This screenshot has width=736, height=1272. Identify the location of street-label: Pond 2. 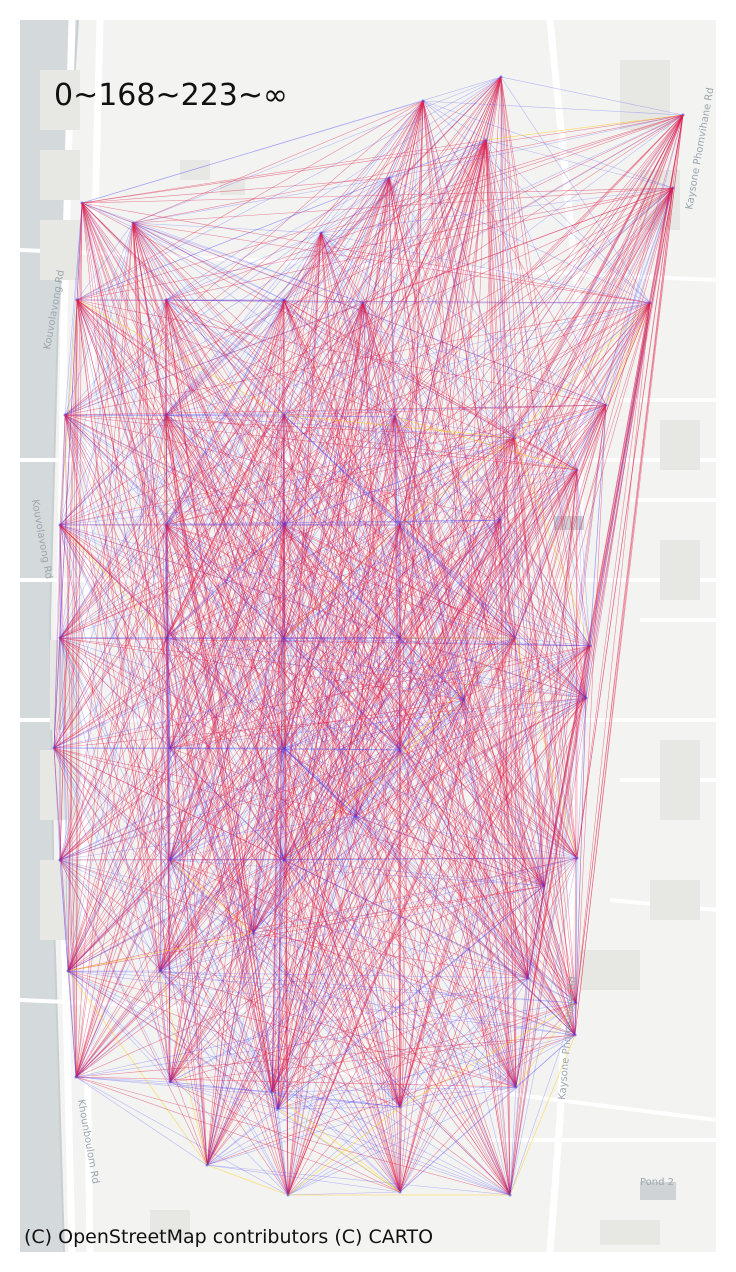
(657, 1182).